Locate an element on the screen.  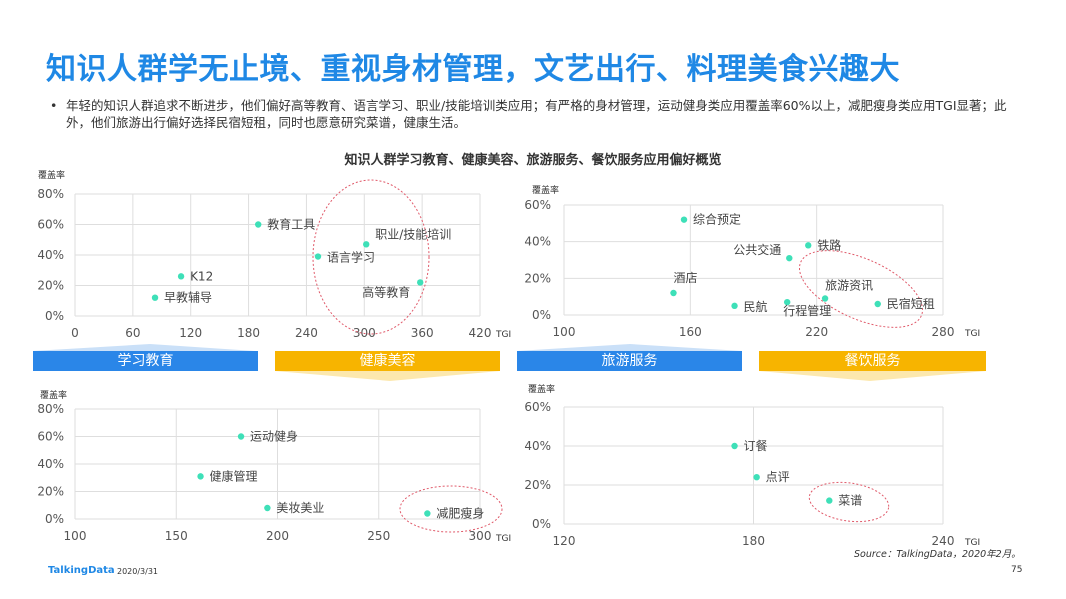
point-label: 点评 is located at coordinates (778, 477).